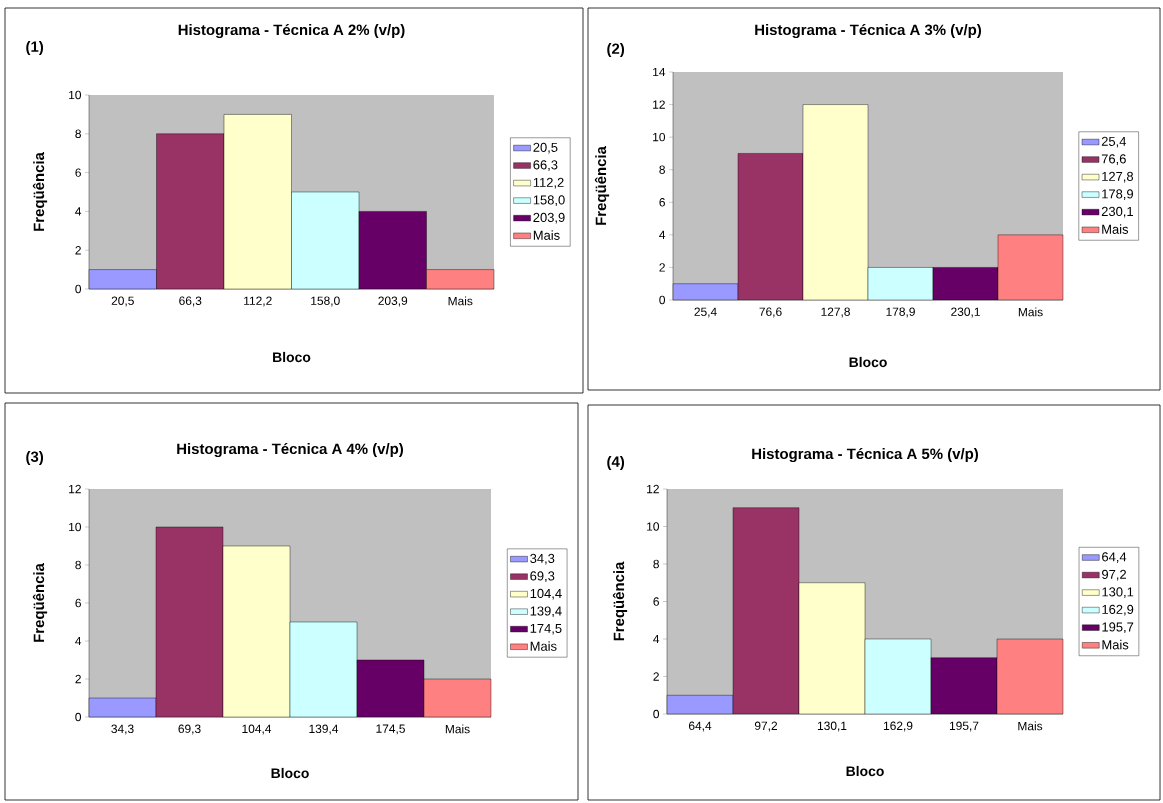 The image size is (1163, 803). Describe the element at coordinates (1117, 212) in the screenshot. I see `legend-label: 230,1` at that location.